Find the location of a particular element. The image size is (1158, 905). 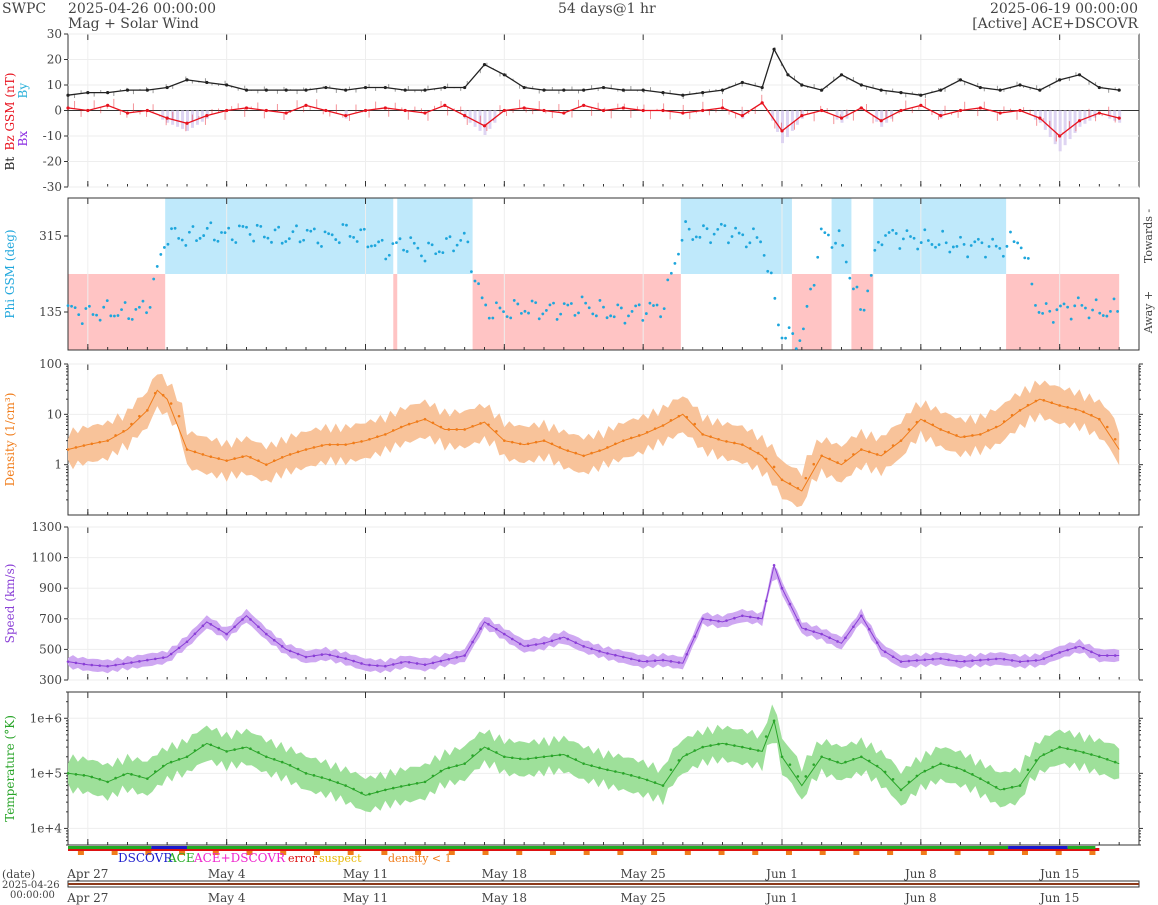

mag-ylabel-bx: Bx is located at coordinates (23, 139).